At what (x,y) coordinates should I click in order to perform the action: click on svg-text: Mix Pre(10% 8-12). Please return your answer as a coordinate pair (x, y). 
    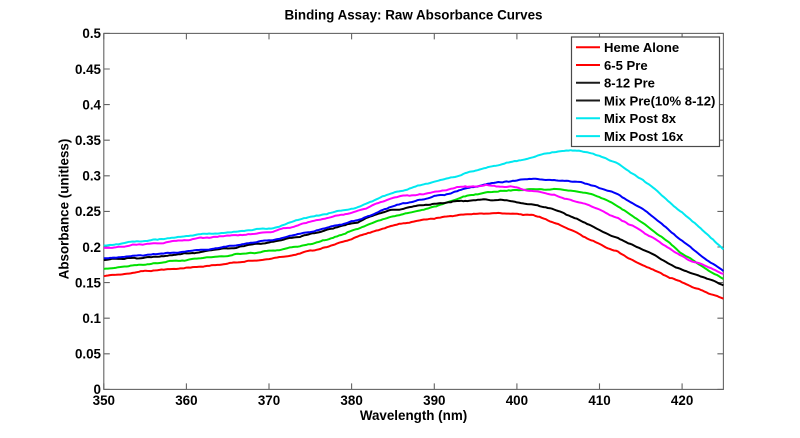
    Looking at the image, I should click on (659, 100).